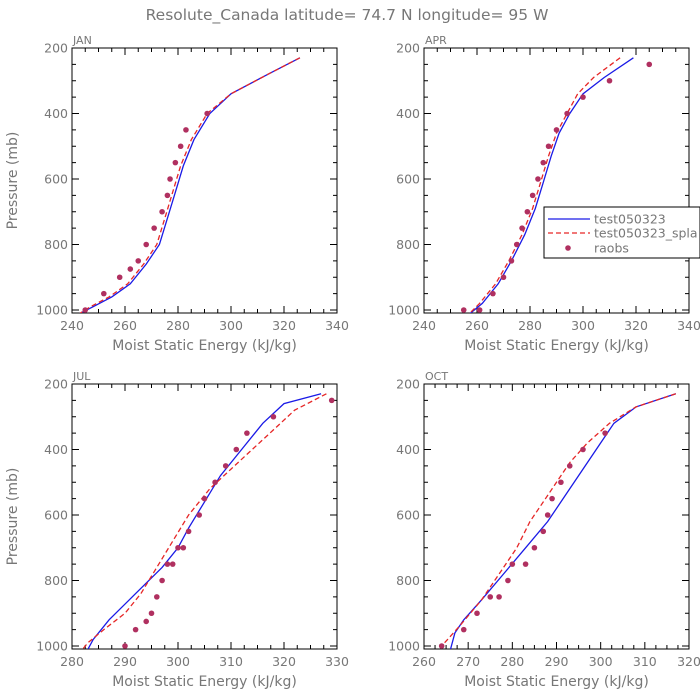 Image resolution: width=700 pixels, height=700 pixels. Describe the element at coordinates (436, 376) in the screenshot. I see `panel-label: OCT` at that location.